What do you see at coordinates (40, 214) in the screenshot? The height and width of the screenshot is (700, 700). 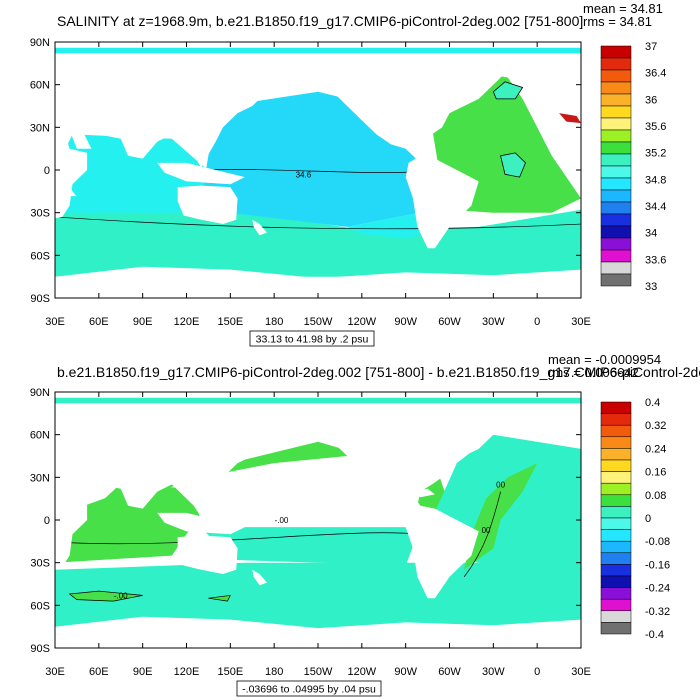 I see `y-tick-label: 30S` at bounding box center [40, 214].